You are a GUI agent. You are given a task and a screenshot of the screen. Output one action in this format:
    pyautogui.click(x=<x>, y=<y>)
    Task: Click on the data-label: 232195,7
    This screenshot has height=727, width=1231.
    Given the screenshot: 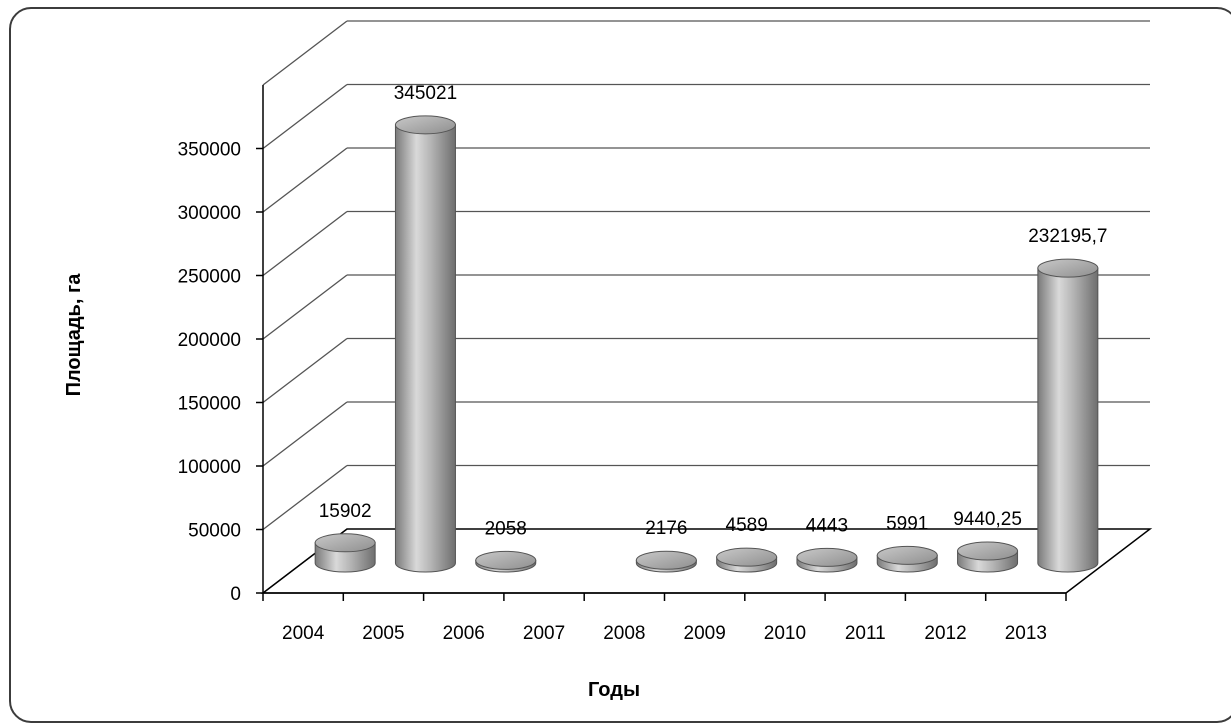 What is the action you would take?
    pyautogui.click(x=1067, y=236)
    